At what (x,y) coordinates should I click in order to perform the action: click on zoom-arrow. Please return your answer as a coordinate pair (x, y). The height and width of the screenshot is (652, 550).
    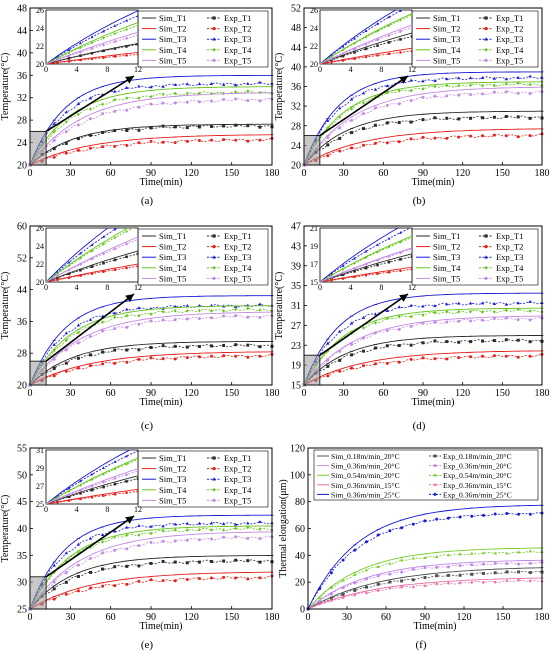
    Looking at the image, I should click on (90, 104).